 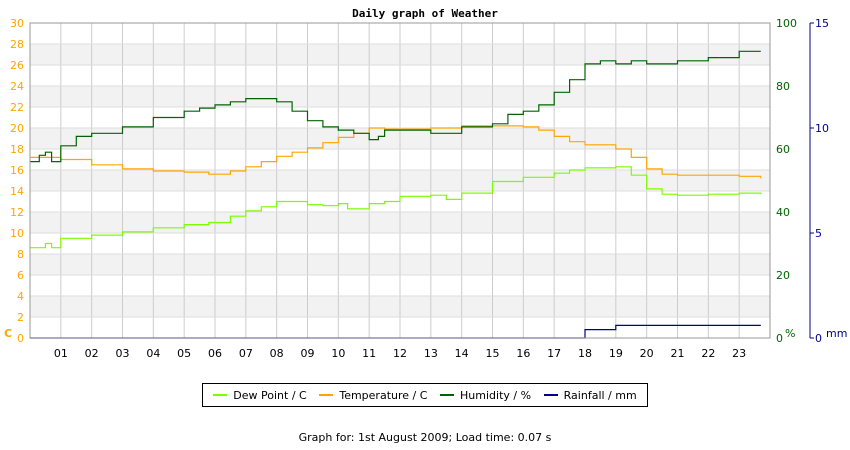 What do you see at coordinates (17, 149) in the screenshot?
I see `y-tick-label-left: 18` at bounding box center [17, 149].